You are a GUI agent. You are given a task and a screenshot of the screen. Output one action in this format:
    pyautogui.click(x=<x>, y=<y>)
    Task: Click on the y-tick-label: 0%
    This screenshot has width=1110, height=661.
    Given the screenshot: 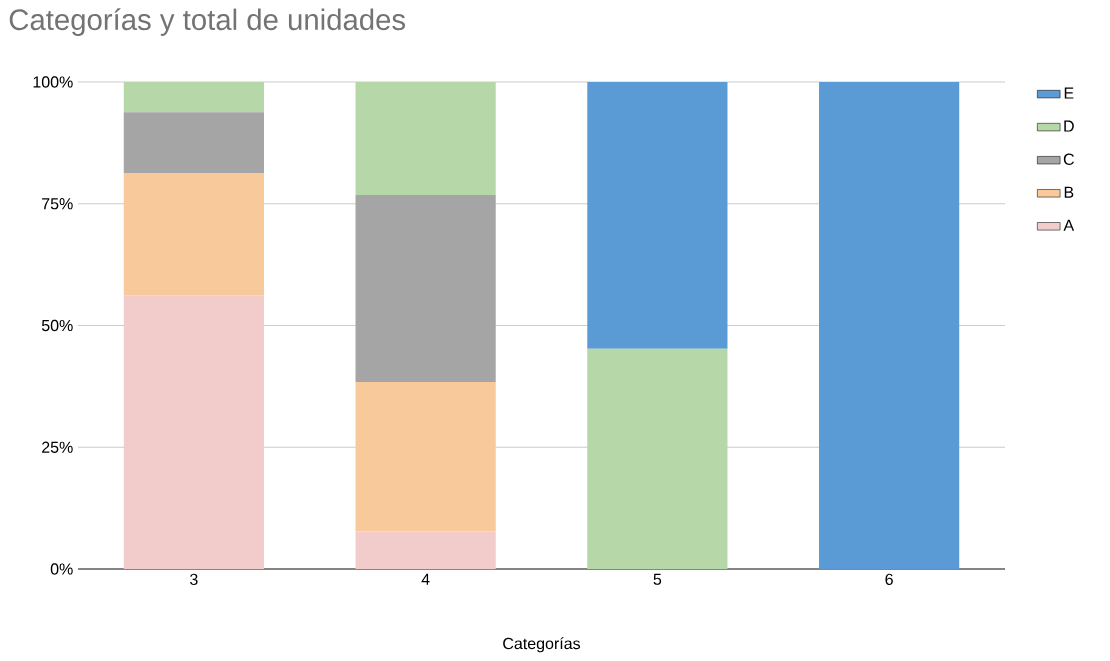 What is the action you would take?
    pyautogui.click(x=61, y=569)
    